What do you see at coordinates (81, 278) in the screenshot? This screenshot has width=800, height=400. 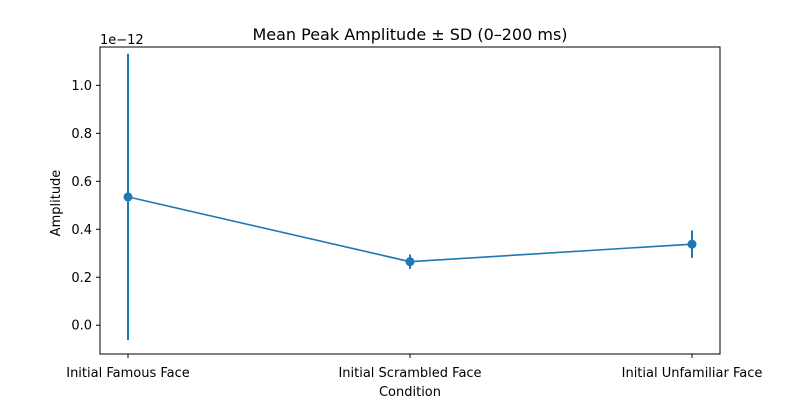 I see `y-tick-label: 0.2` at bounding box center [81, 278].